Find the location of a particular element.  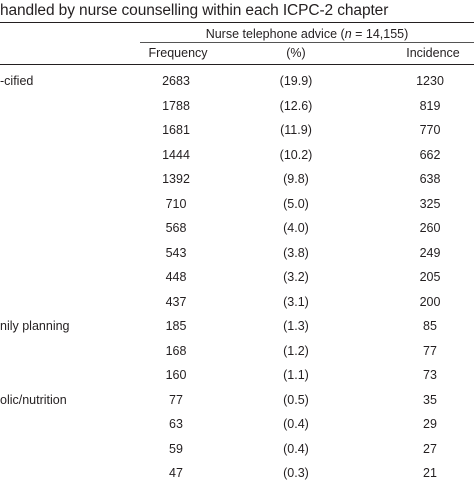

incidence-cell: 819 is located at coordinates (430, 105).